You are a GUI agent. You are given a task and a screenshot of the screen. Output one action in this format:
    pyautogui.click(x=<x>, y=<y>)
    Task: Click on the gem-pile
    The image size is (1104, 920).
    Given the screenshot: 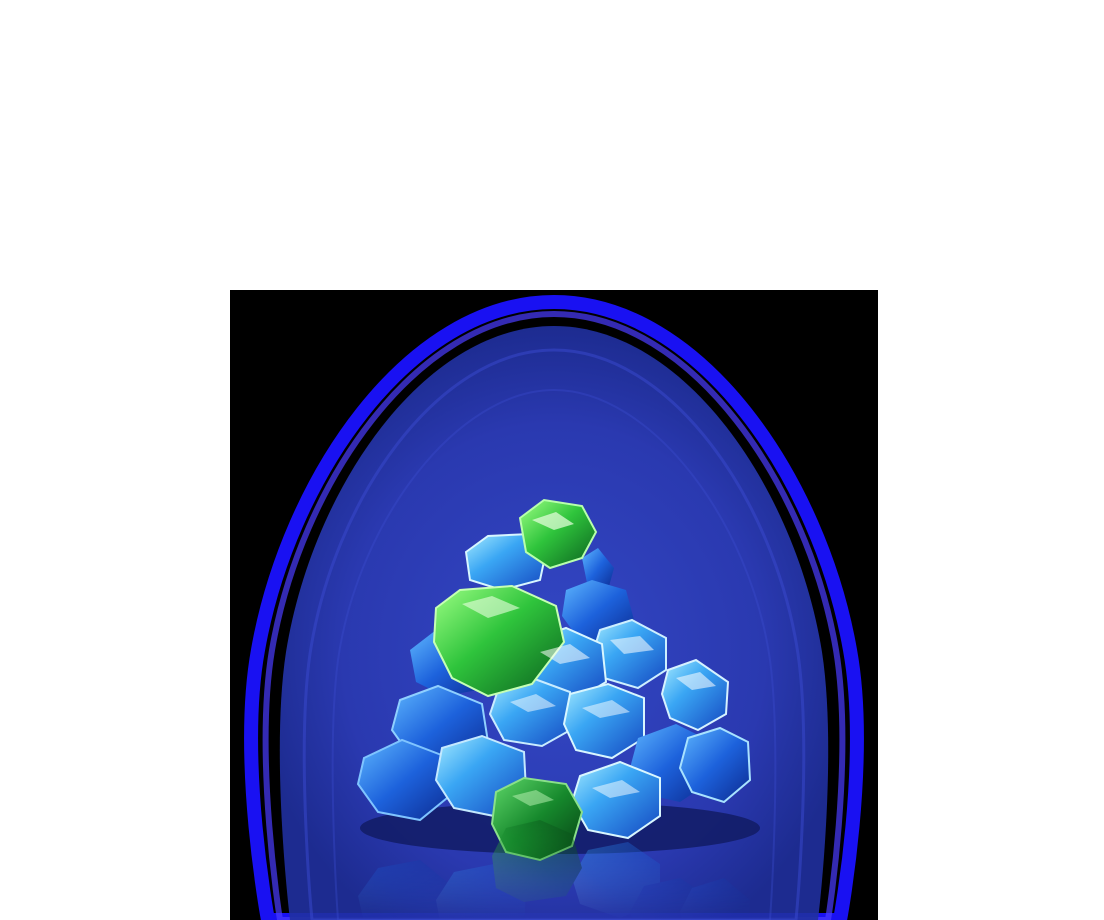 What is the action you would take?
    pyautogui.click(x=554, y=680)
    